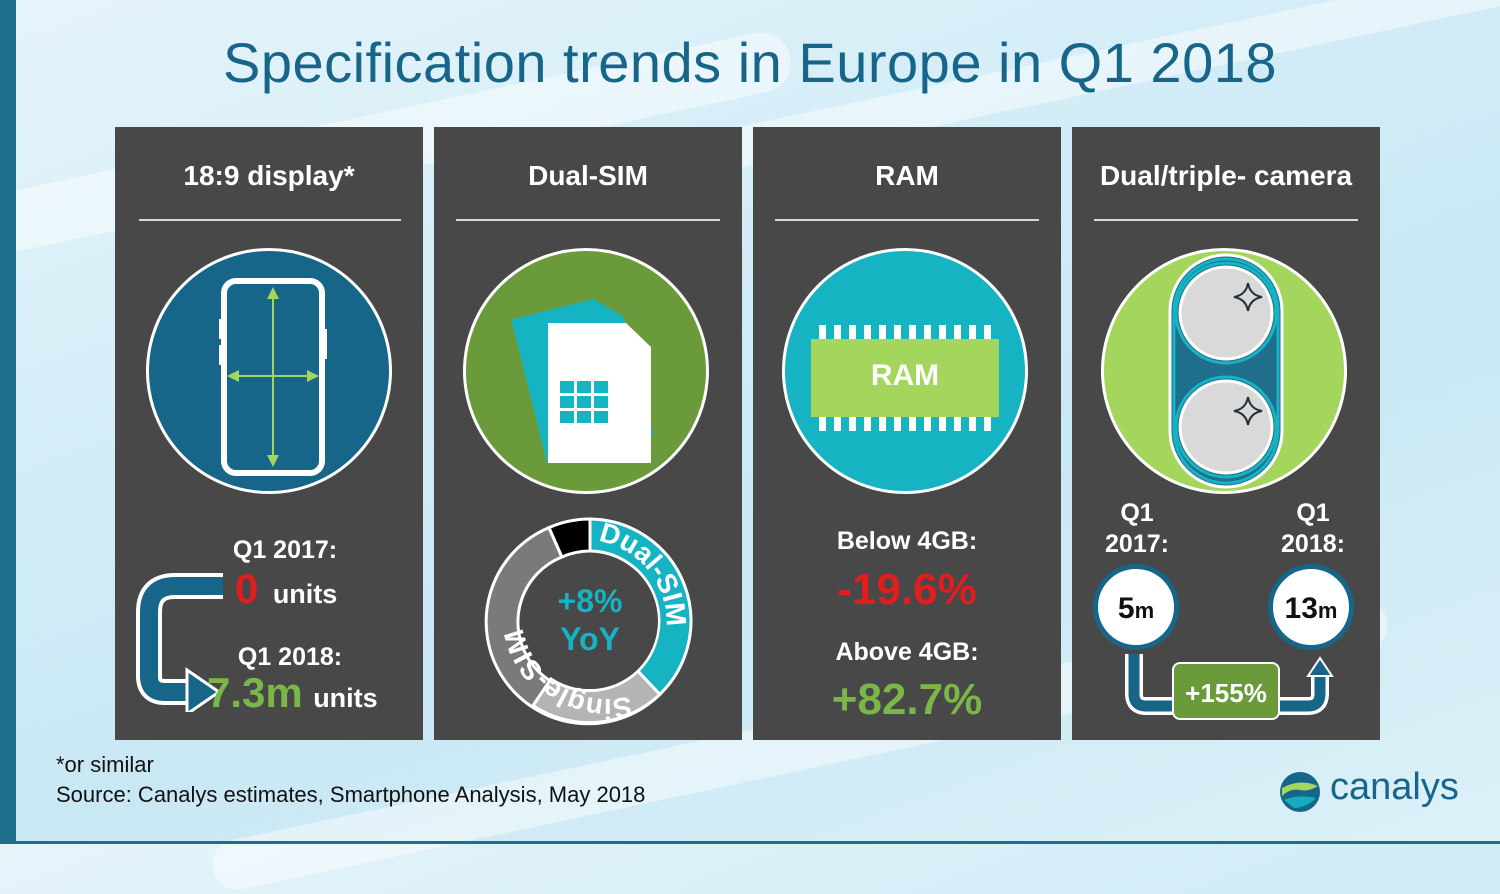  What do you see at coordinates (8, 422) in the screenshot?
I see `left-accent-bar` at bounding box center [8, 422].